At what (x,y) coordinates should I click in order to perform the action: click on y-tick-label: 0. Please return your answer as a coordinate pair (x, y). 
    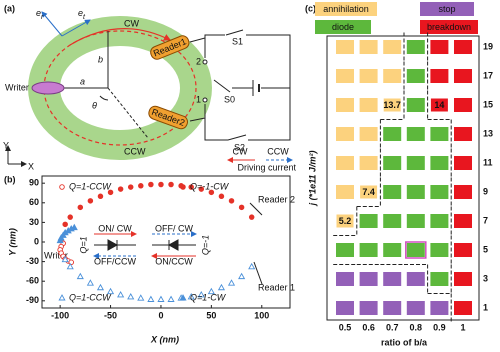
    Looking at the image, I should click on (36, 241).